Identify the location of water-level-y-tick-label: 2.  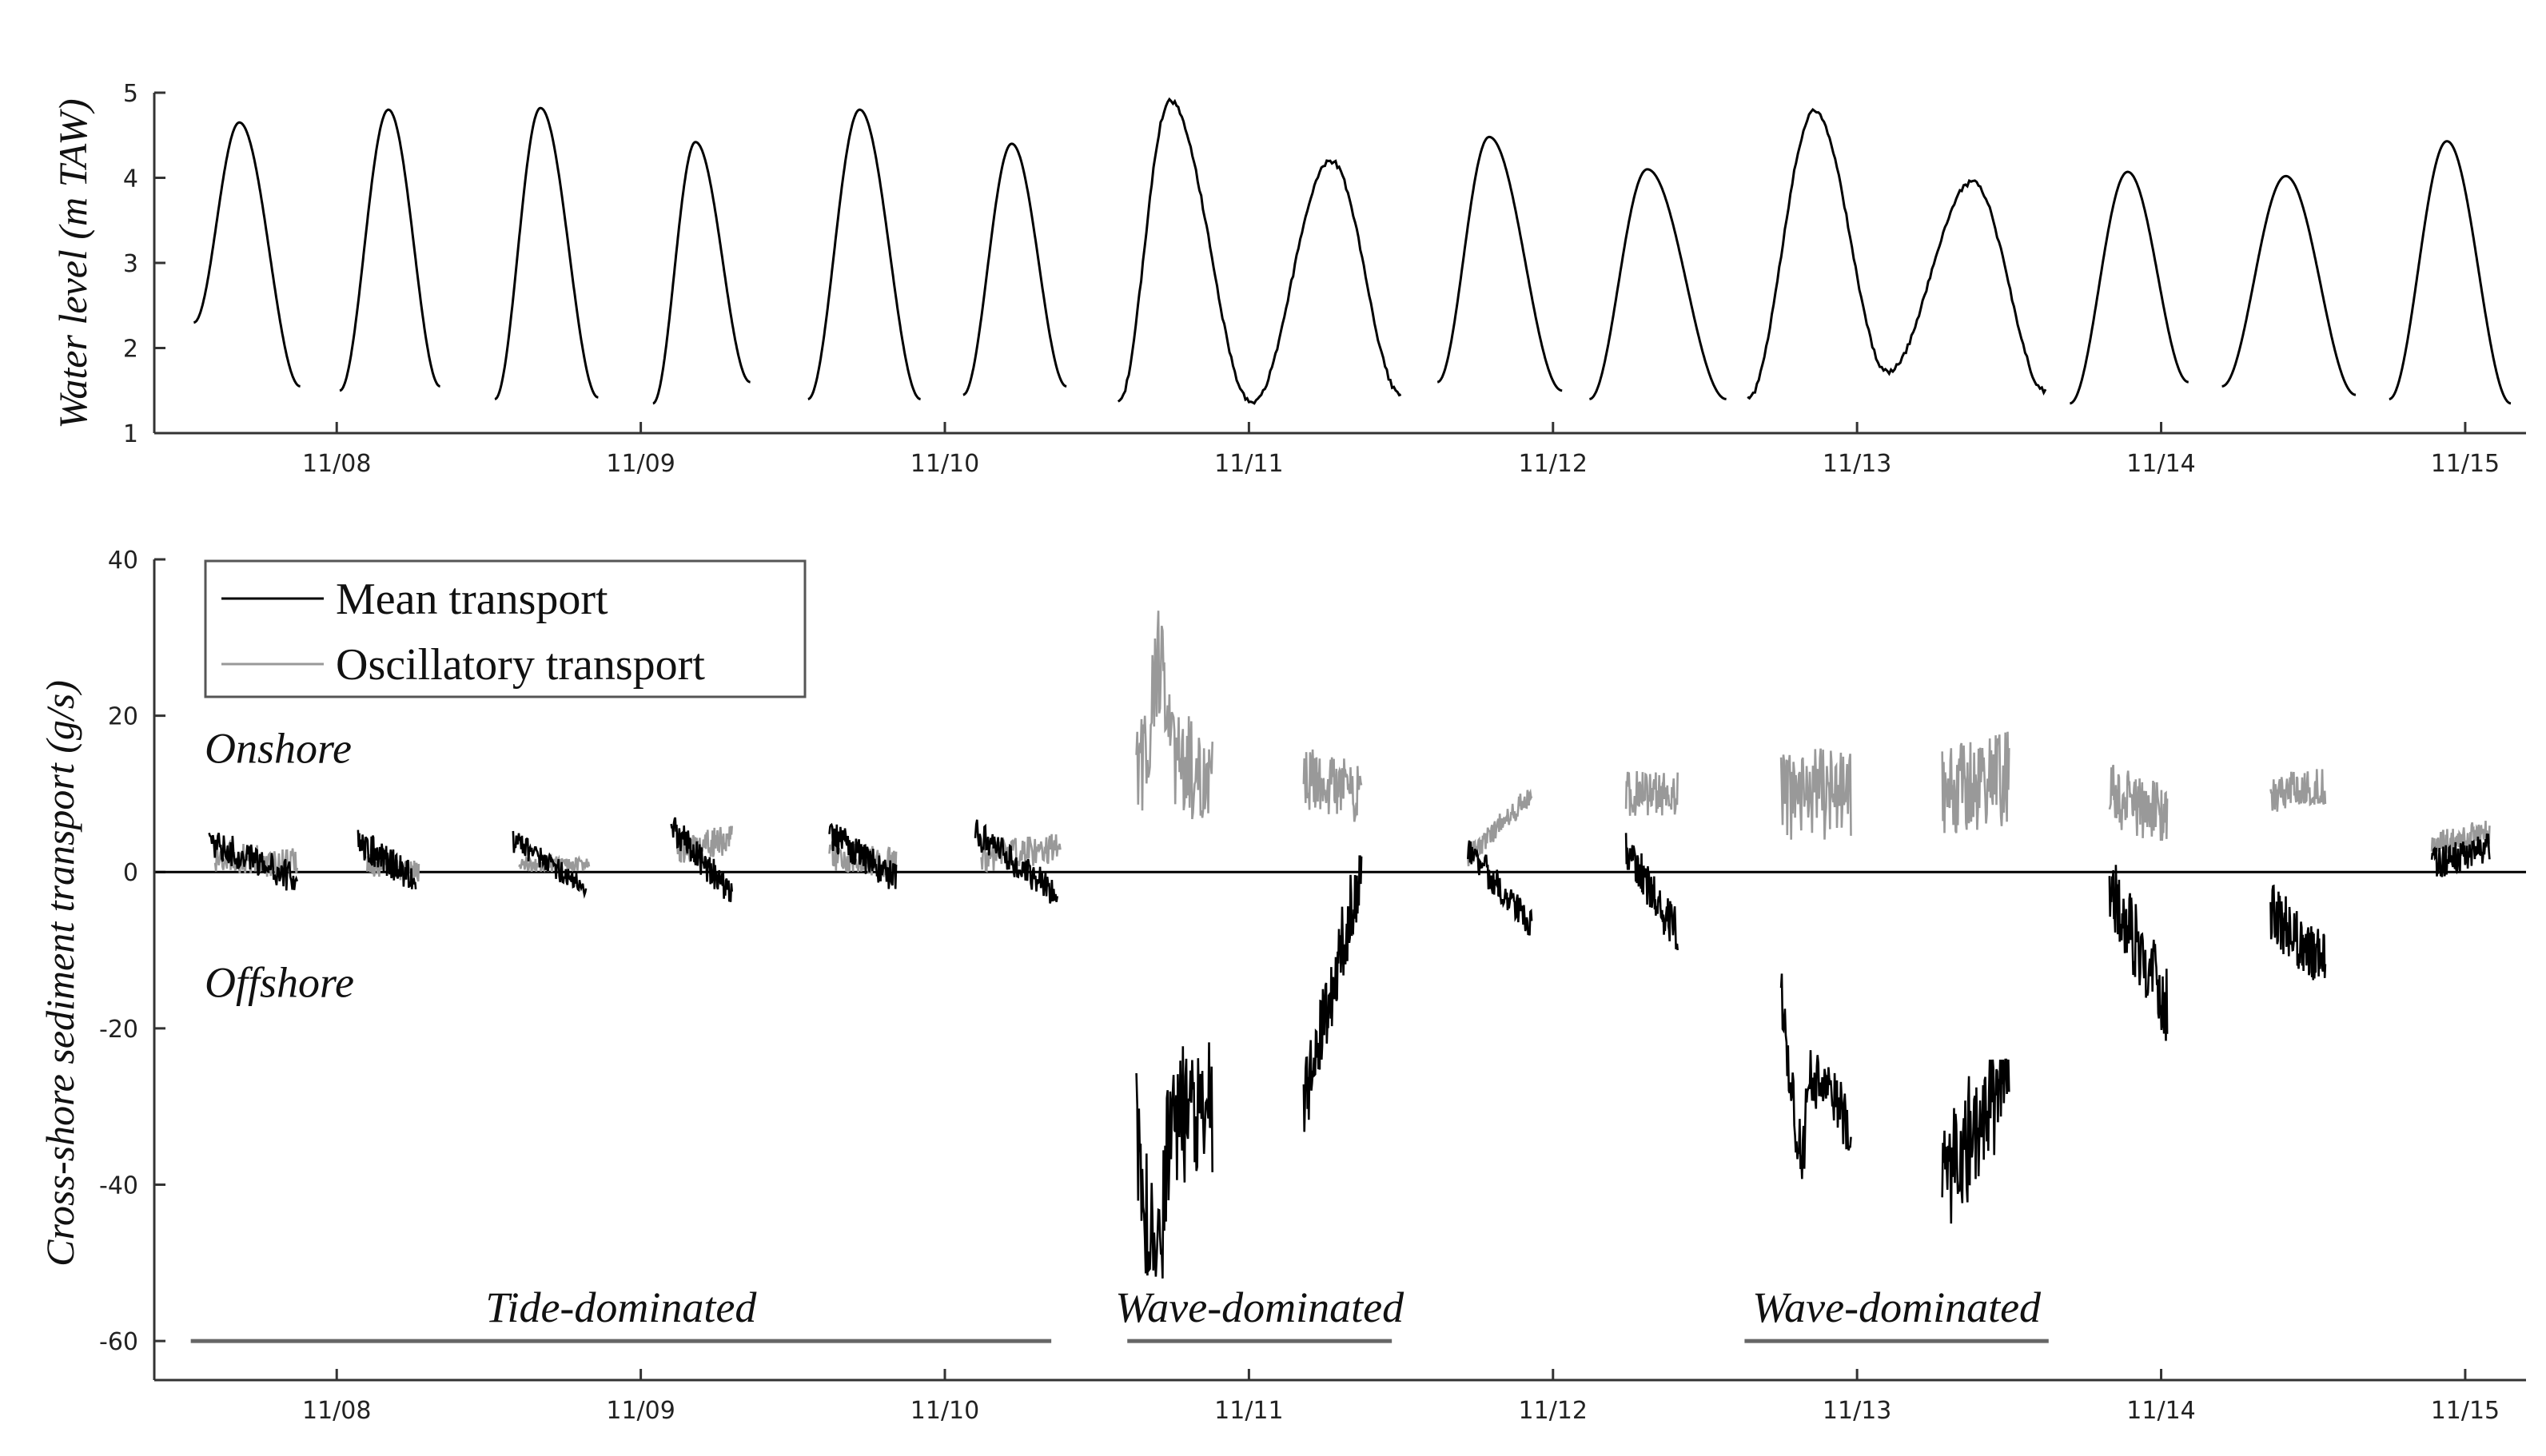
(130, 350).